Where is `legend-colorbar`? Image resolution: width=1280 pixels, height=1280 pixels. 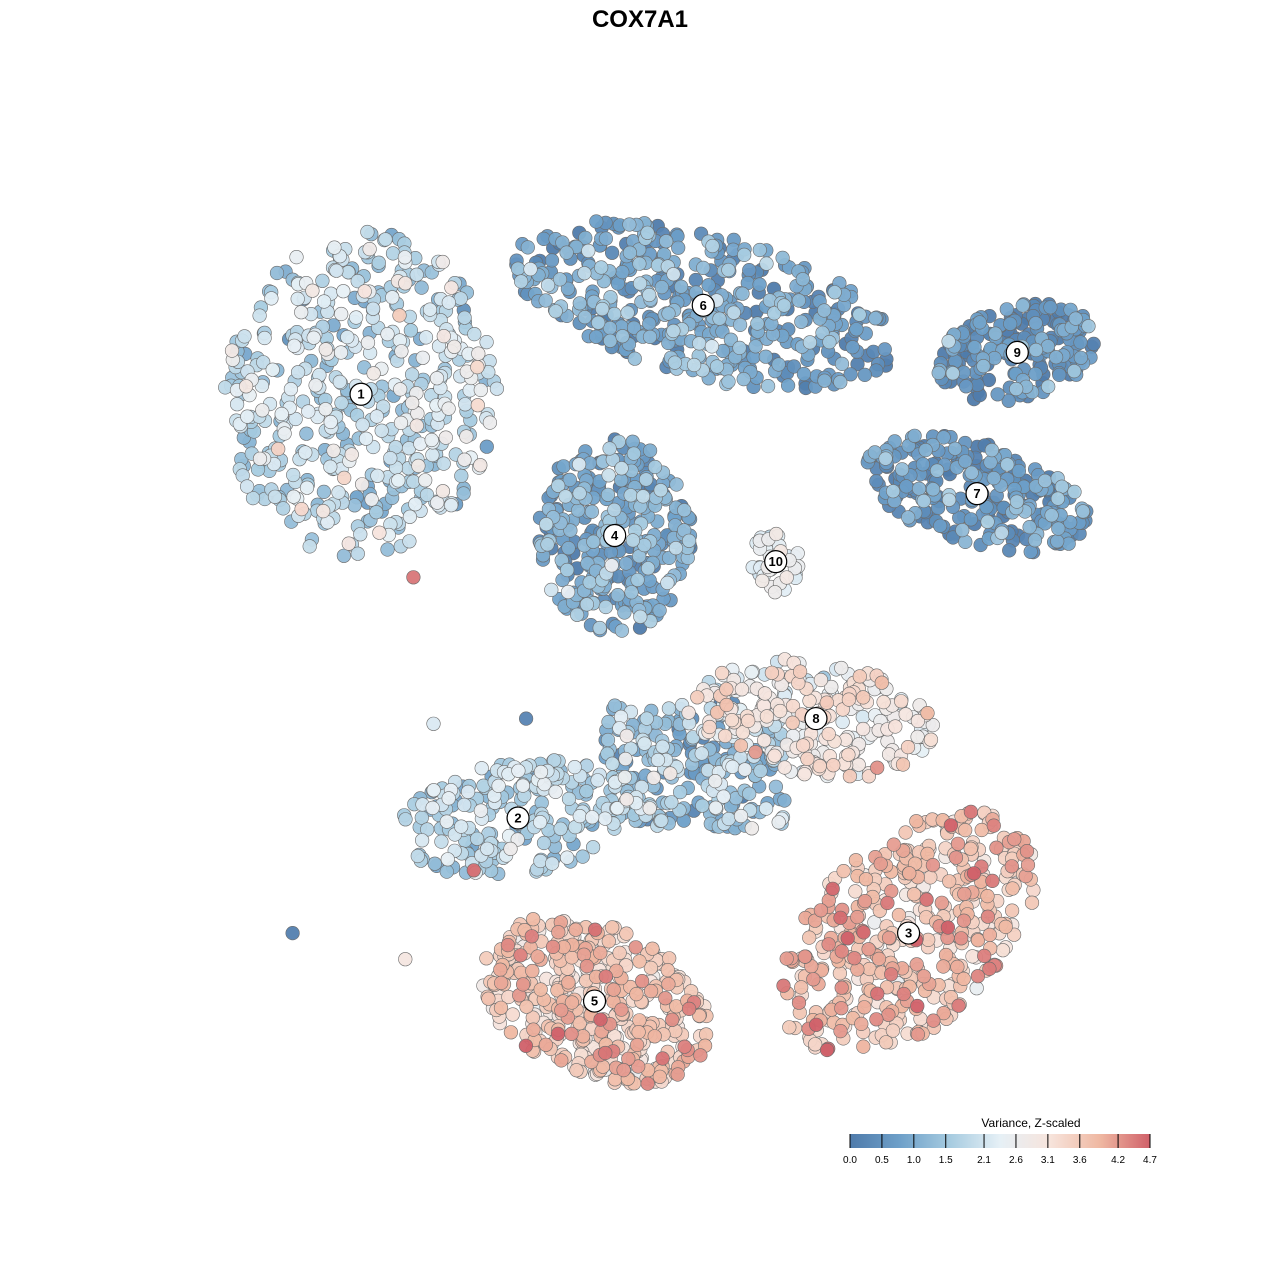
legend-colorbar is located at coordinates (1000, 1141).